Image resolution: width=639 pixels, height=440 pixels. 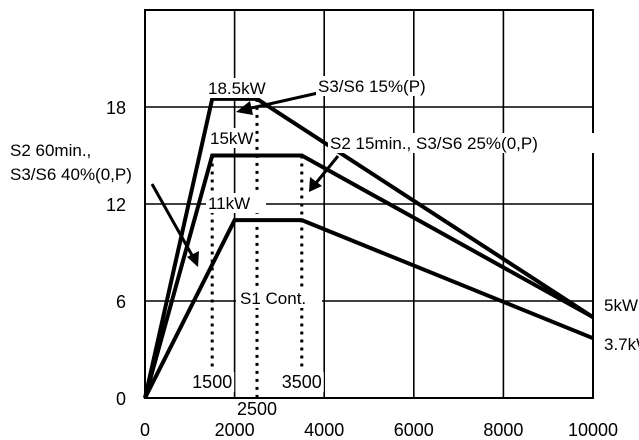 I want to click on y-tick-label: 6, so click(x=121, y=302).